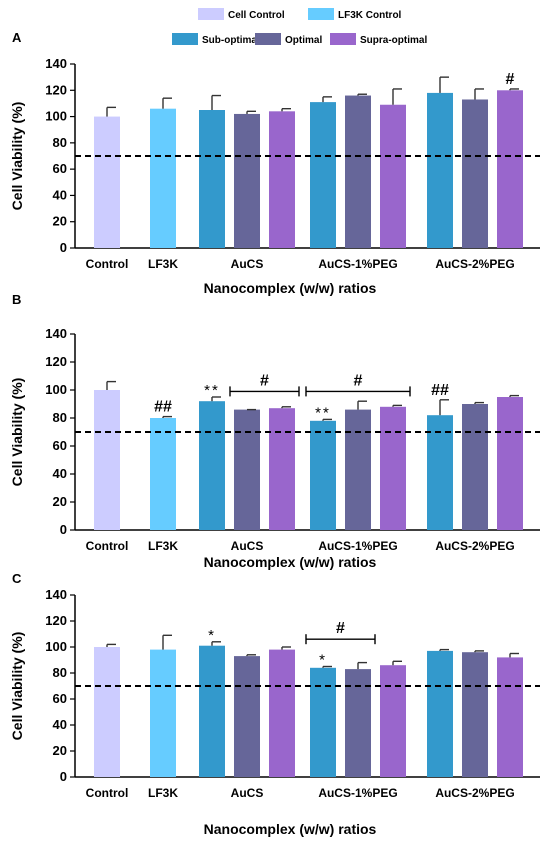 The width and height of the screenshot is (550, 845). What do you see at coordinates (370, 15) in the screenshot?
I see `legend-label: LF3K Control` at bounding box center [370, 15].